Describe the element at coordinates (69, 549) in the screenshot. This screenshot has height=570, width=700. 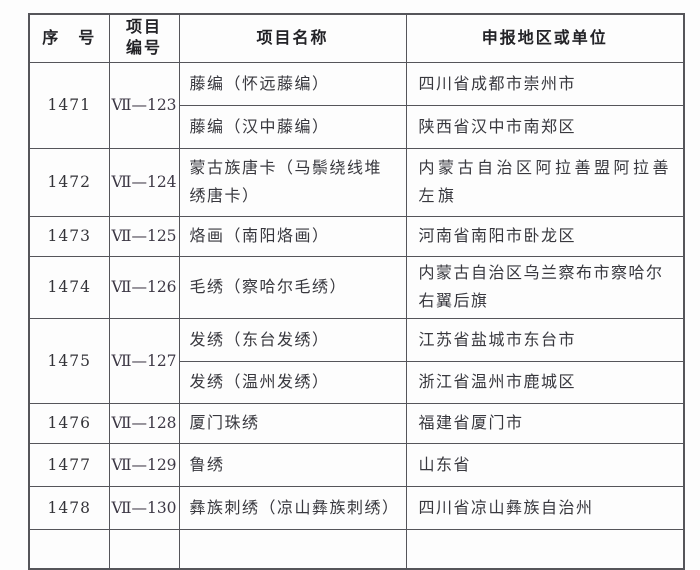
I see `serial-cell-empty` at that location.